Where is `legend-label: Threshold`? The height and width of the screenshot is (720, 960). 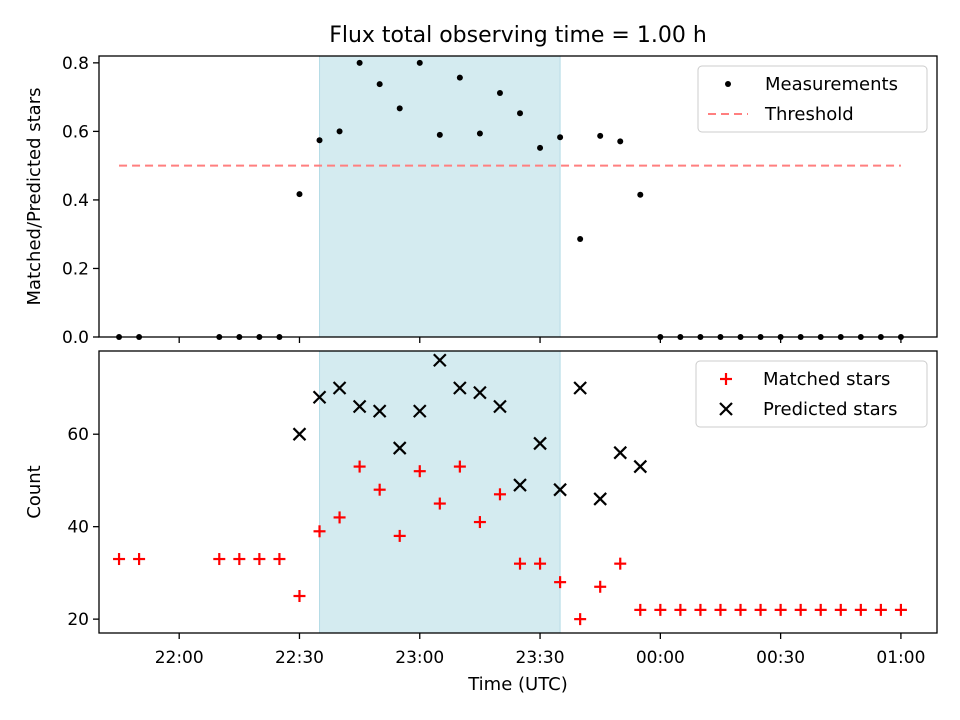
legend-label: Threshold is located at coordinates (809, 114).